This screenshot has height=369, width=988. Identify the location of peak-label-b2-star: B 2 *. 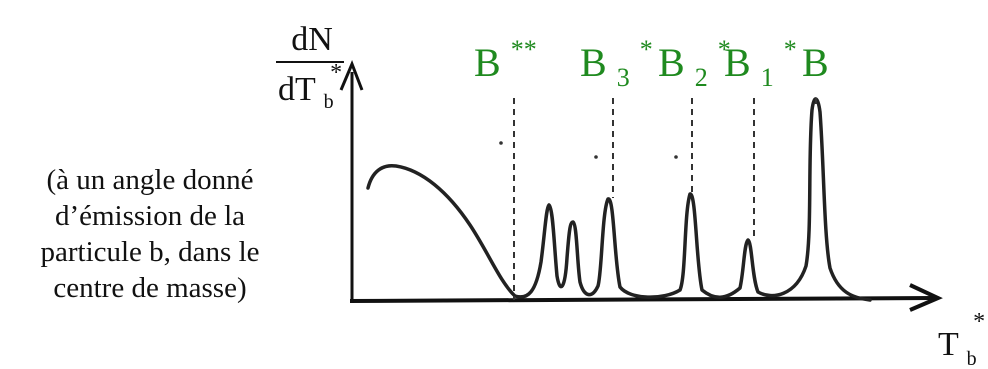
(694, 65).